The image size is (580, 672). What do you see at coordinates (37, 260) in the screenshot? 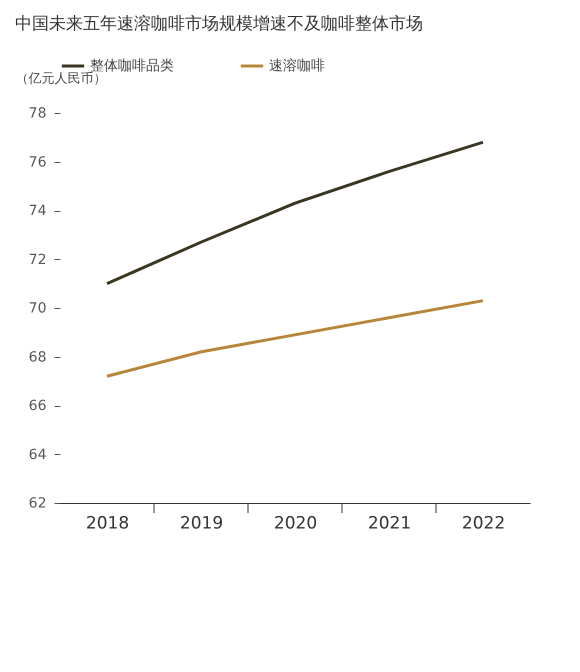
I see `y-tick-label: 72` at bounding box center [37, 260].